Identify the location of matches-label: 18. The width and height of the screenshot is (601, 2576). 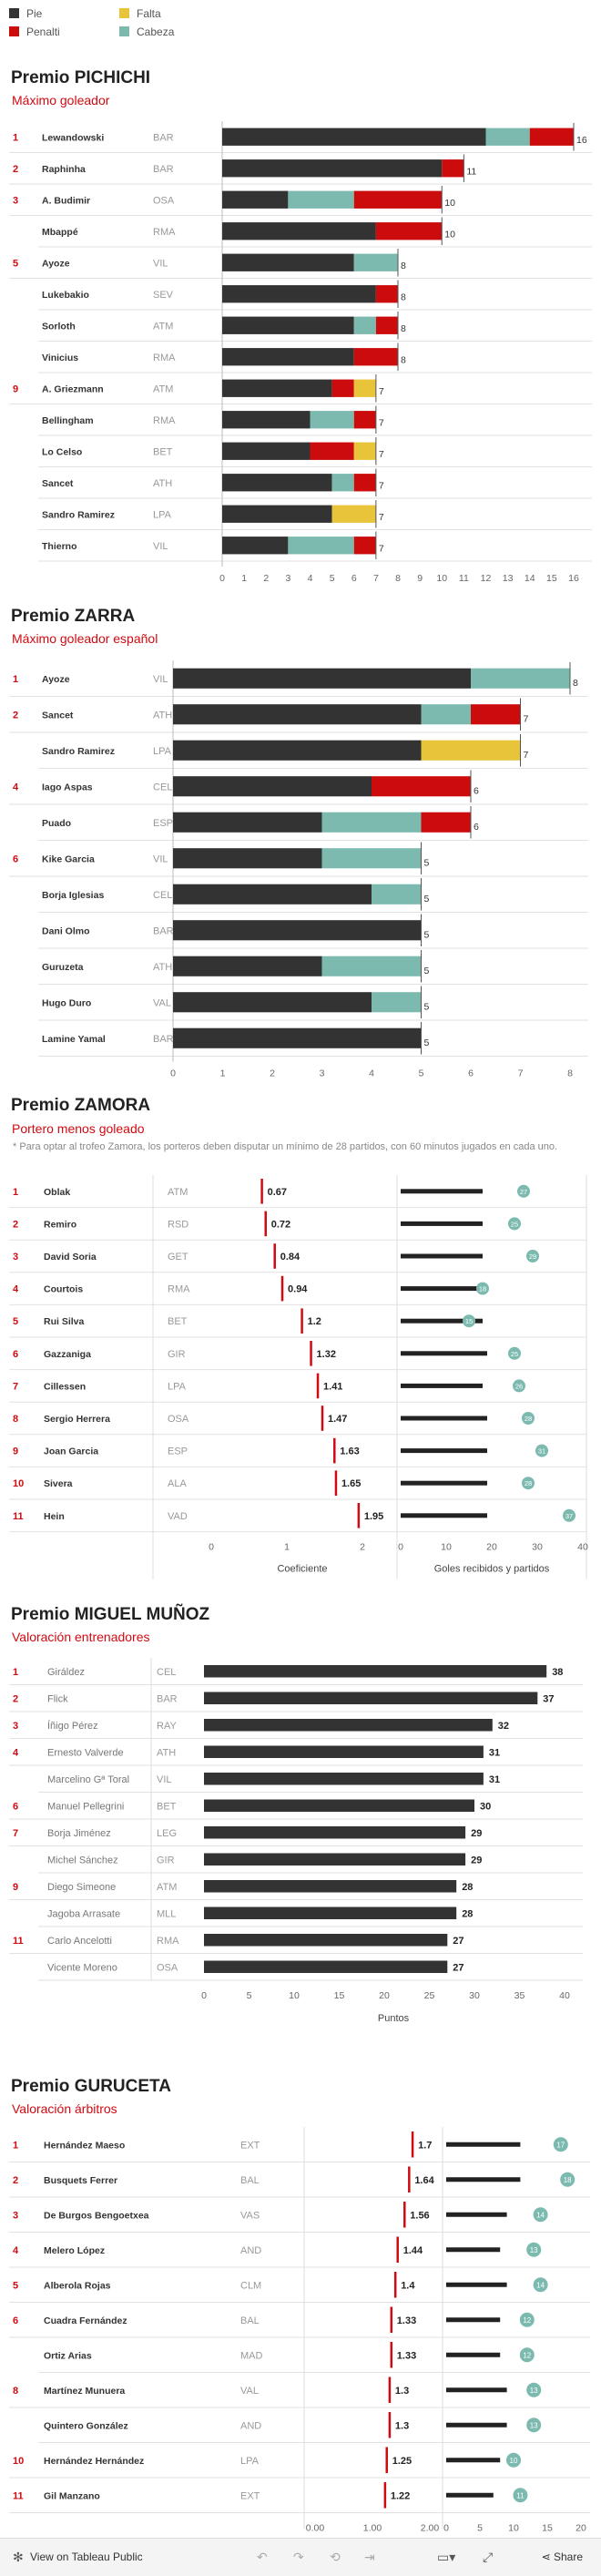
(482, 1289).